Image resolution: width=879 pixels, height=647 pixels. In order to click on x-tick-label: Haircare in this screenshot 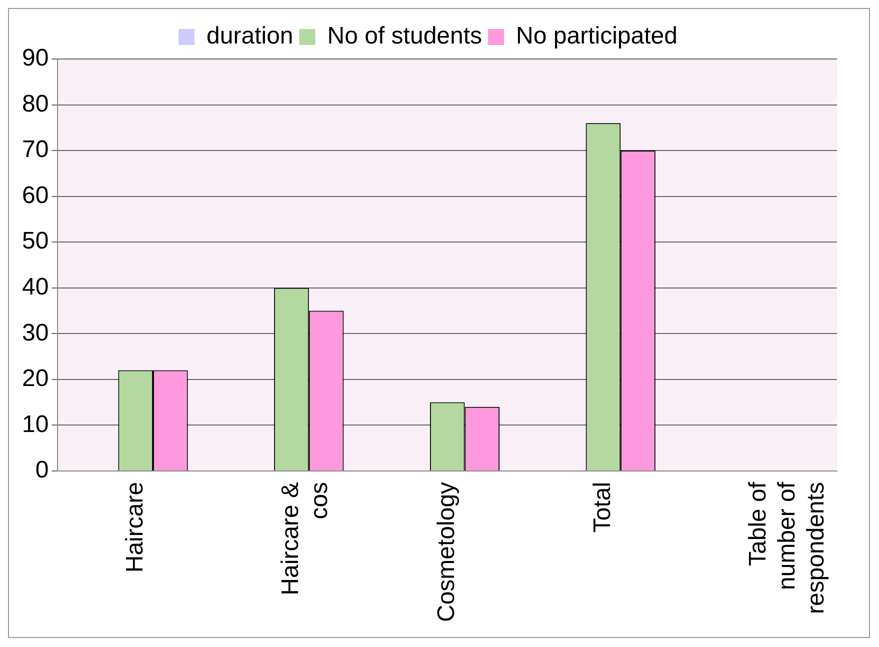, I will do `click(134, 527)`.